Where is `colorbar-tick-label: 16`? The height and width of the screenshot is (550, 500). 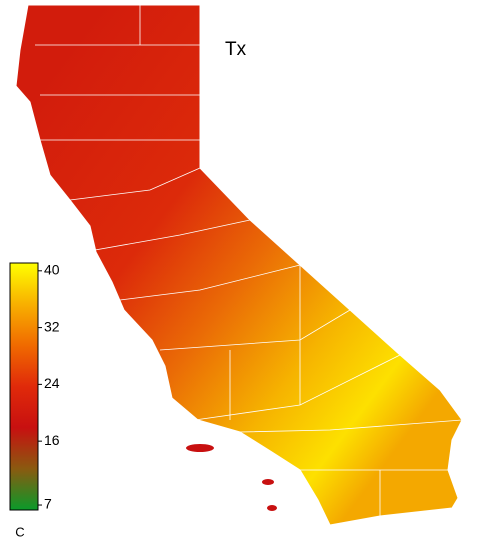 colorbar-tick-label: 16 is located at coordinates (52, 440).